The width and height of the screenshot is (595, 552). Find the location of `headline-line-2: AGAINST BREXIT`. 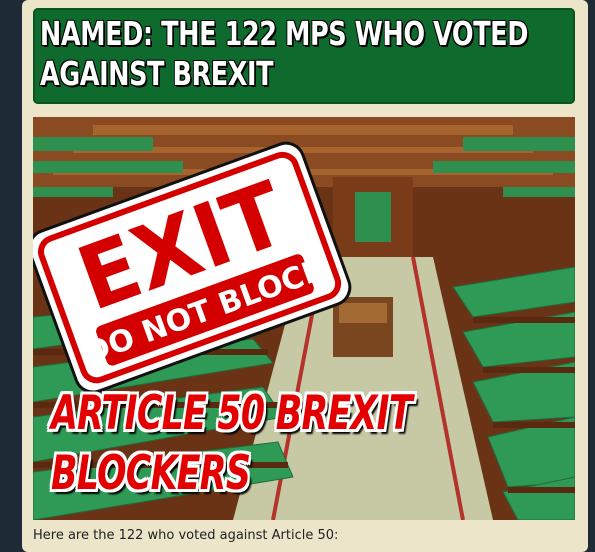

headline-line-2: AGAINST BREXIT is located at coordinates (156, 73).